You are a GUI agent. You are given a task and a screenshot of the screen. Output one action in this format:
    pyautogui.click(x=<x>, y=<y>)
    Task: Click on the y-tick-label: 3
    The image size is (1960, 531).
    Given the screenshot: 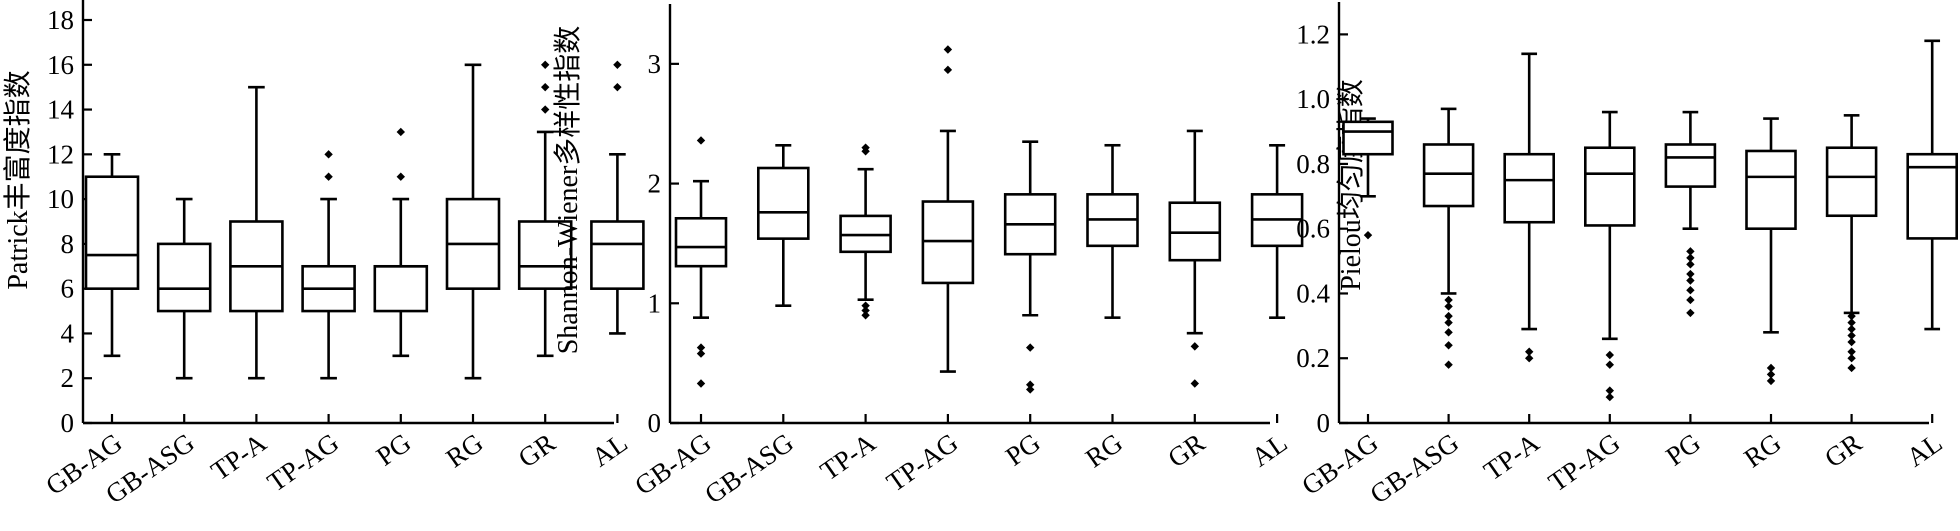 What is the action you would take?
    pyautogui.click(x=655, y=64)
    